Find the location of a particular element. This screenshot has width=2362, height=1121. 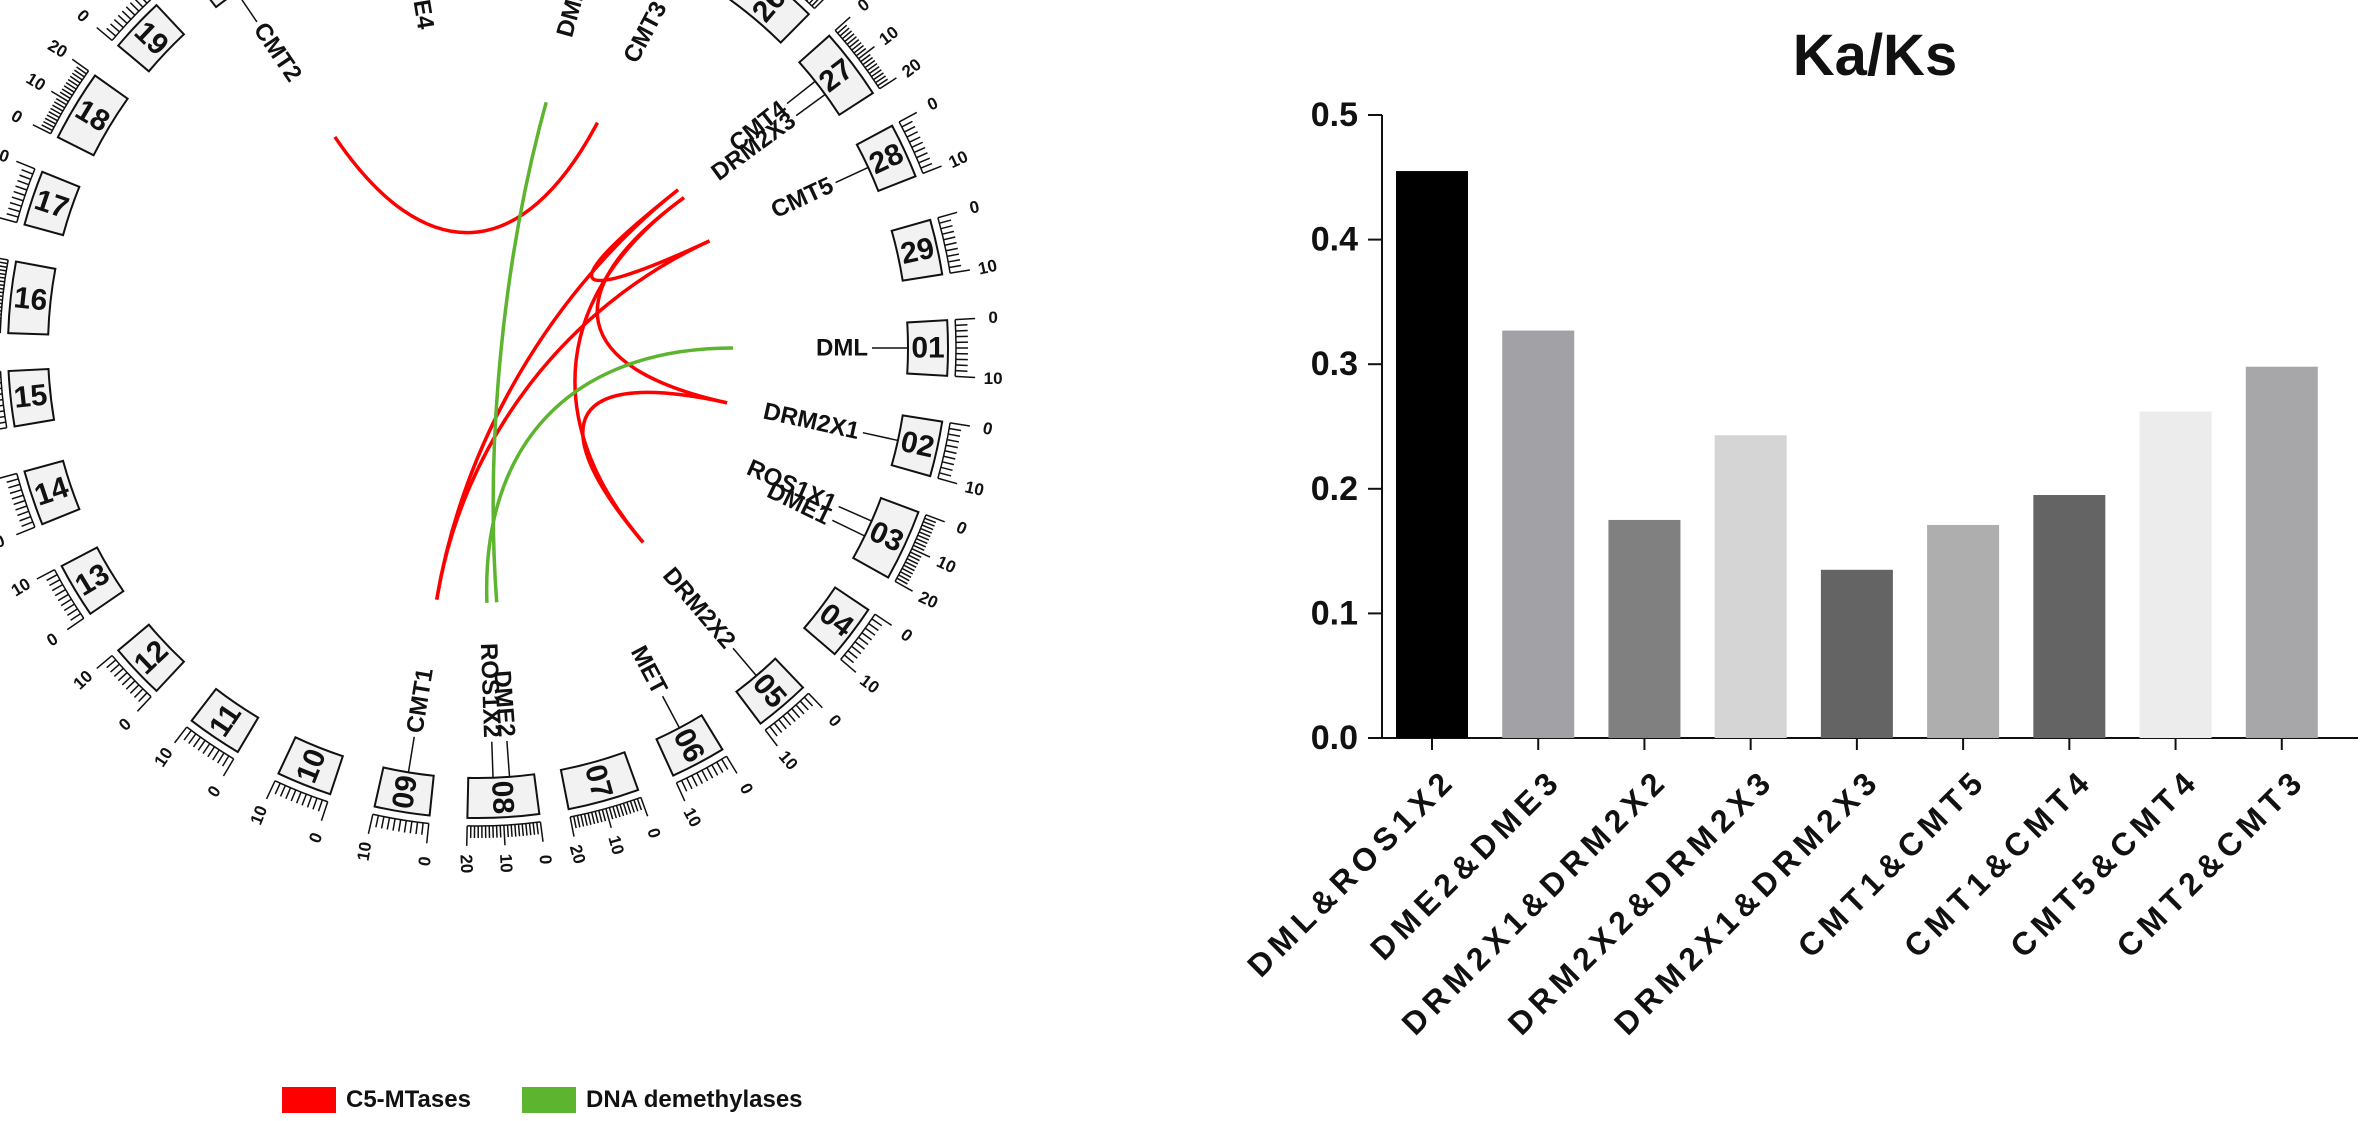

link-drm2x1-drm2x3 is located at coordinates (661, 300).